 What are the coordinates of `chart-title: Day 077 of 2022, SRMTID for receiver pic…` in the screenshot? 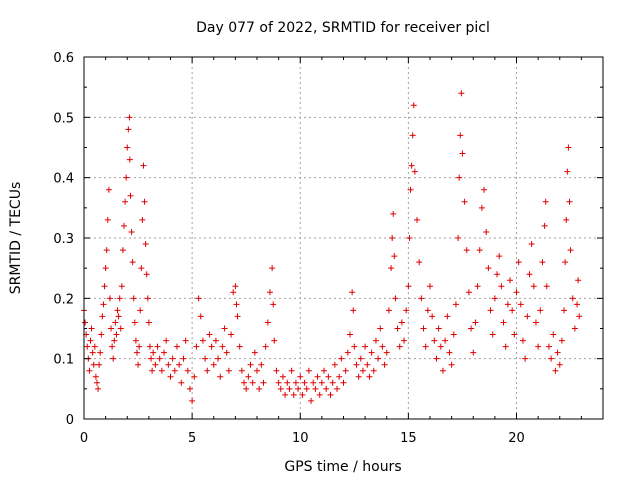 It's located at (343, 28).